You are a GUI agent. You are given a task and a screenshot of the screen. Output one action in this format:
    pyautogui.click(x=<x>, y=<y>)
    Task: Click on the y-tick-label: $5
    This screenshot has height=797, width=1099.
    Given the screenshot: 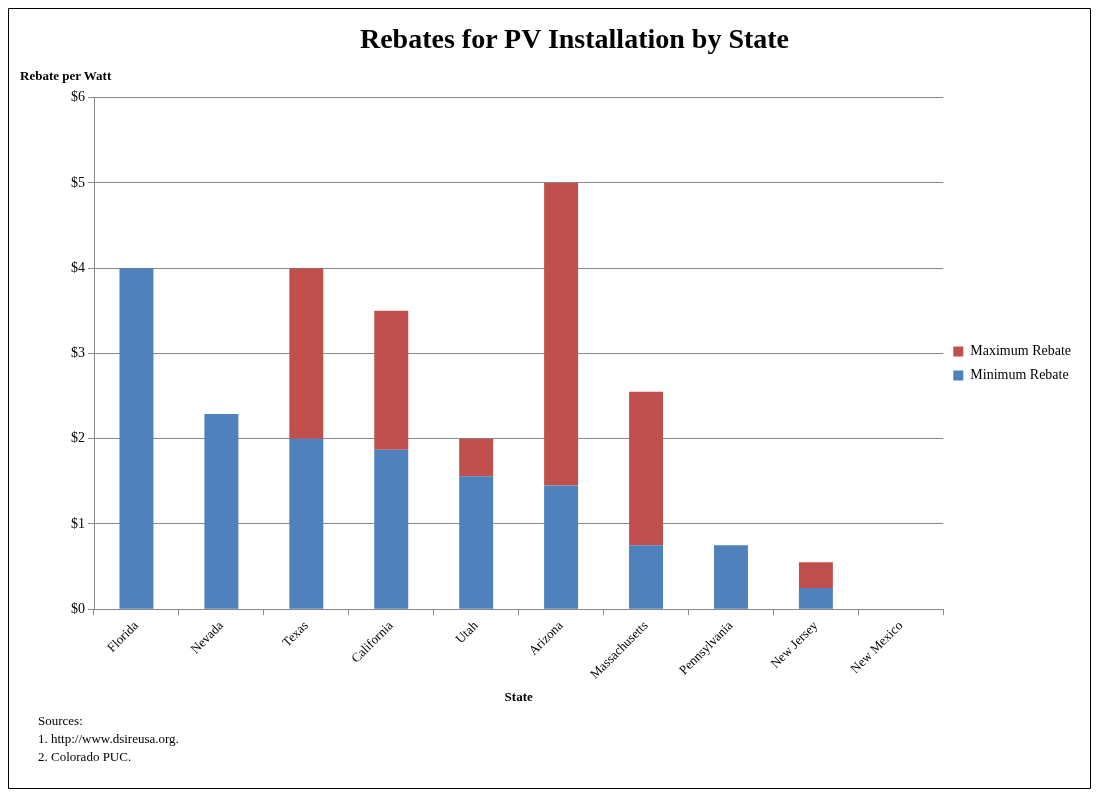 What is the action you would take?
    pyautogui.click(x=78, y=182)
    